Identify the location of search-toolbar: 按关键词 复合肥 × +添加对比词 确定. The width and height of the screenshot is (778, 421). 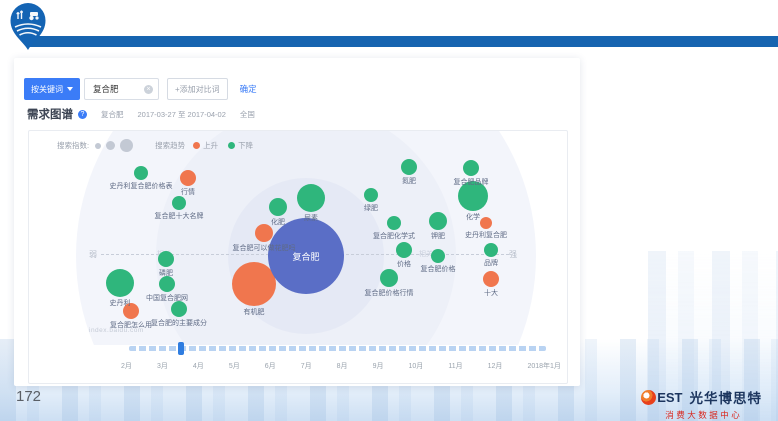
(140, 89).